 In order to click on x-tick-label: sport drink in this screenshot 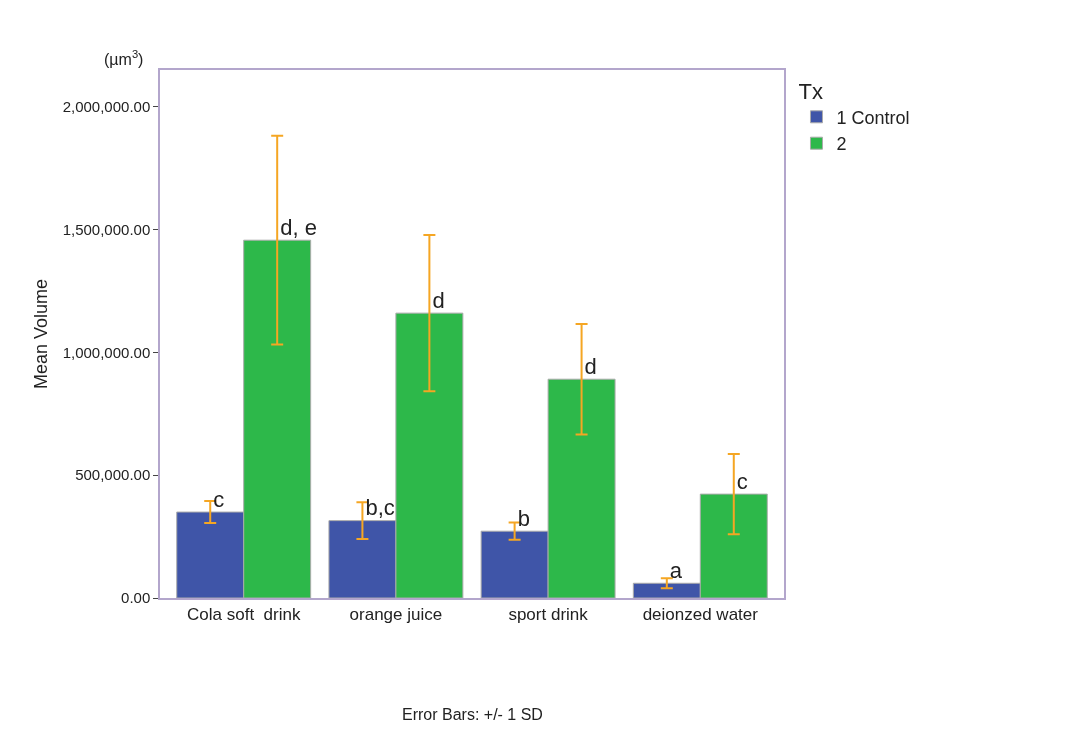, I will do `click(548, 615)`.